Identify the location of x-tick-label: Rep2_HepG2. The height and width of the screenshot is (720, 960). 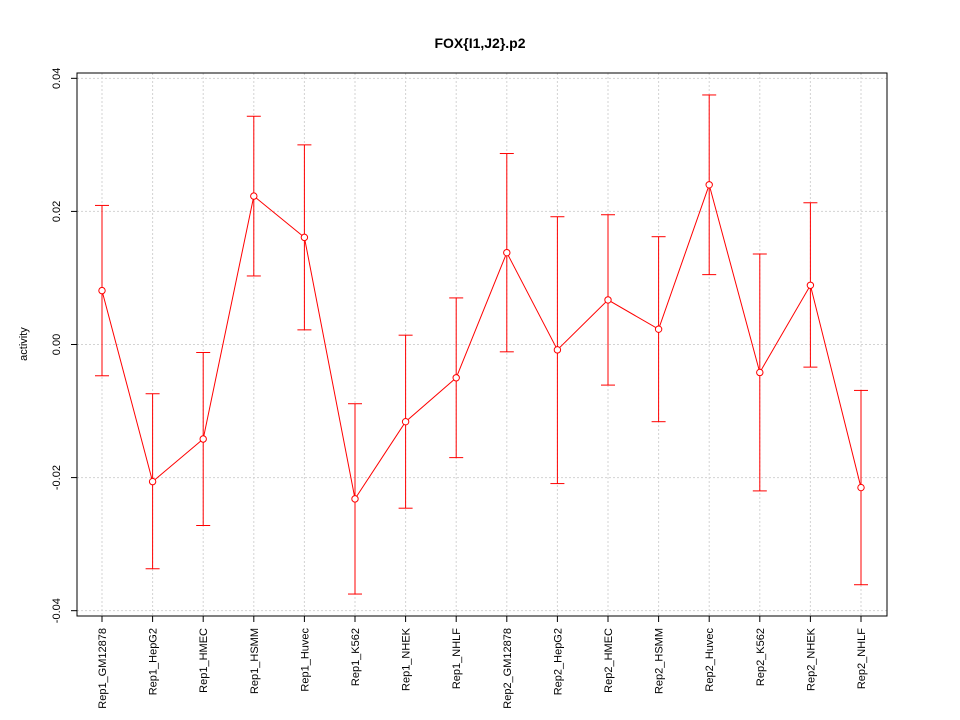
(558, 661).